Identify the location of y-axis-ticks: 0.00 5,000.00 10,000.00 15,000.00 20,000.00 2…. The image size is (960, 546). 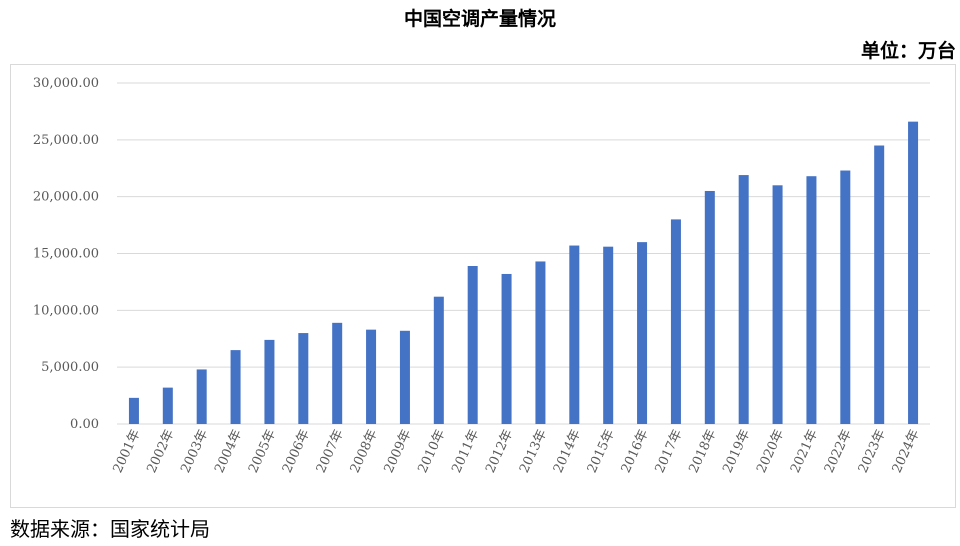
(66, 254).